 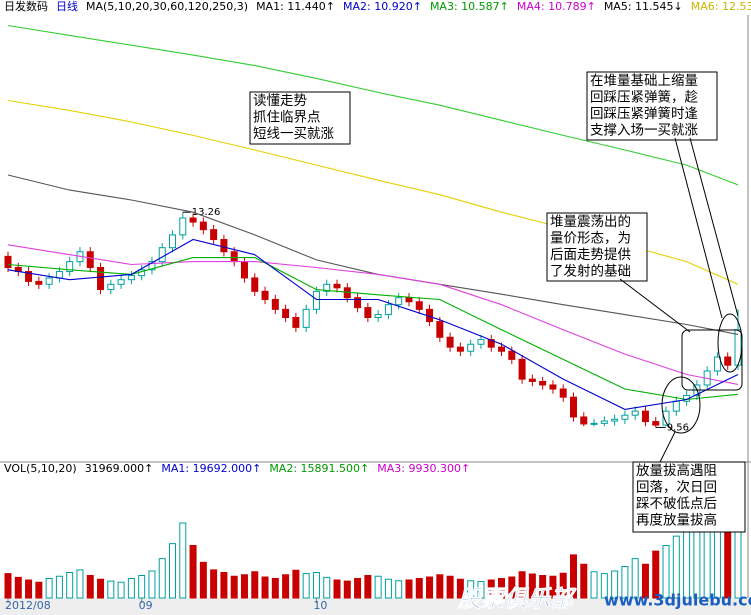 What do you see at coordinates (676, 520) in the screenshot?
I see `annotation-text: 再度放量拔高` at bounding box center [676, 520].